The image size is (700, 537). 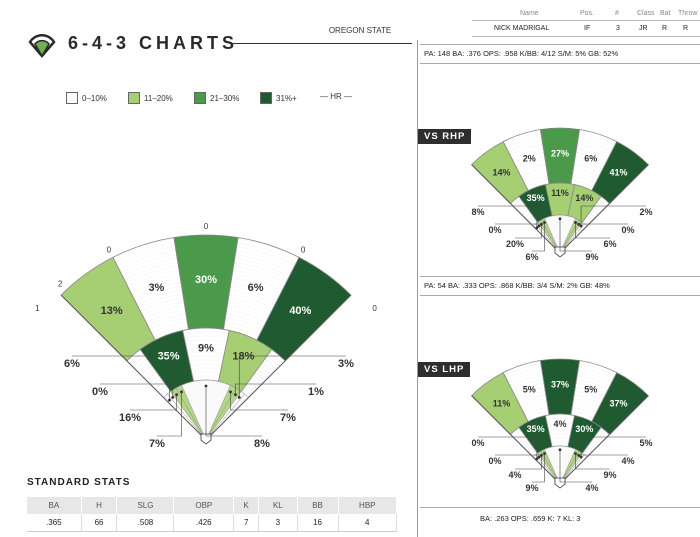 What do you see at coordinates (54, 523) in the screenshot?
I see `stat-value-ba: .365` at bounding box center [54, 523].